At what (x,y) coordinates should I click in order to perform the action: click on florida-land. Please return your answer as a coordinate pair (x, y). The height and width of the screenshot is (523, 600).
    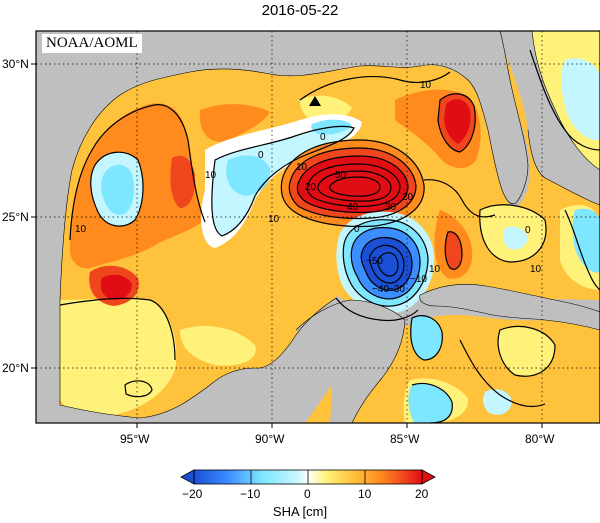
    Looking at the image, I should click on (548, 118).